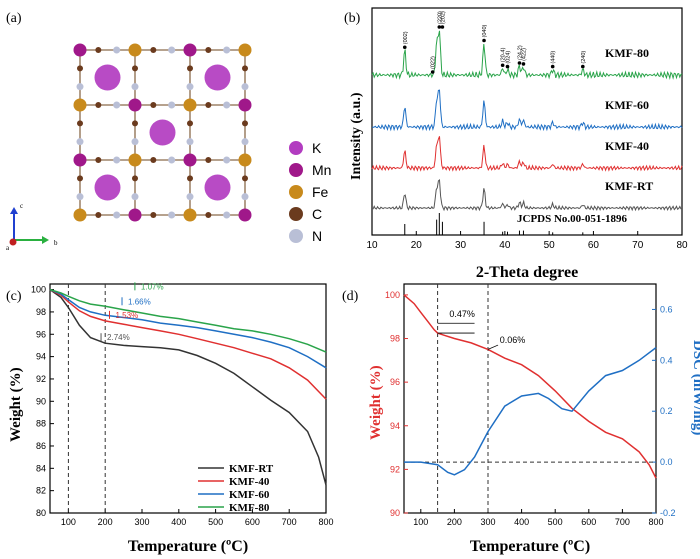 This screenshot has height=559, width=700. What do you see at coordinates (325, 522) in the screenshot?
I see `tga-x-tick-label: 800` at bounding box center [325, 522].